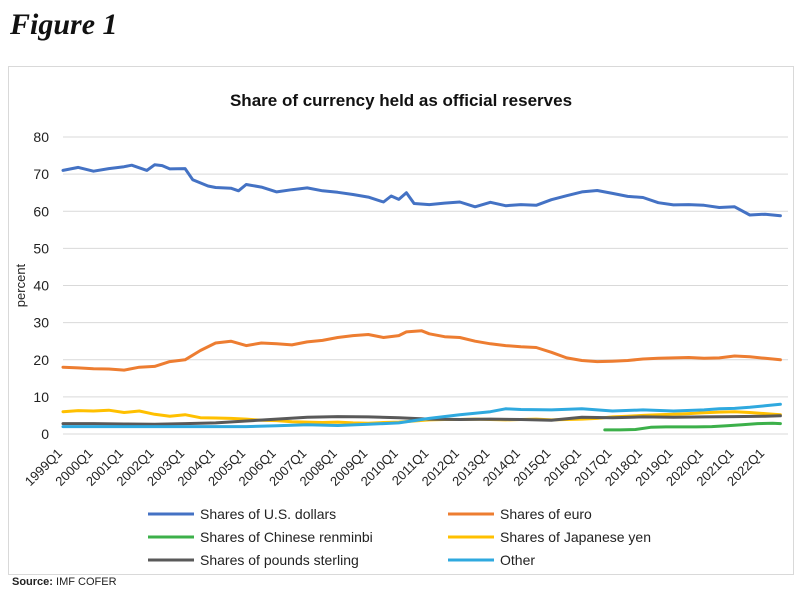  I want to click on legend-label: Shares of euro, so click(546, 514).